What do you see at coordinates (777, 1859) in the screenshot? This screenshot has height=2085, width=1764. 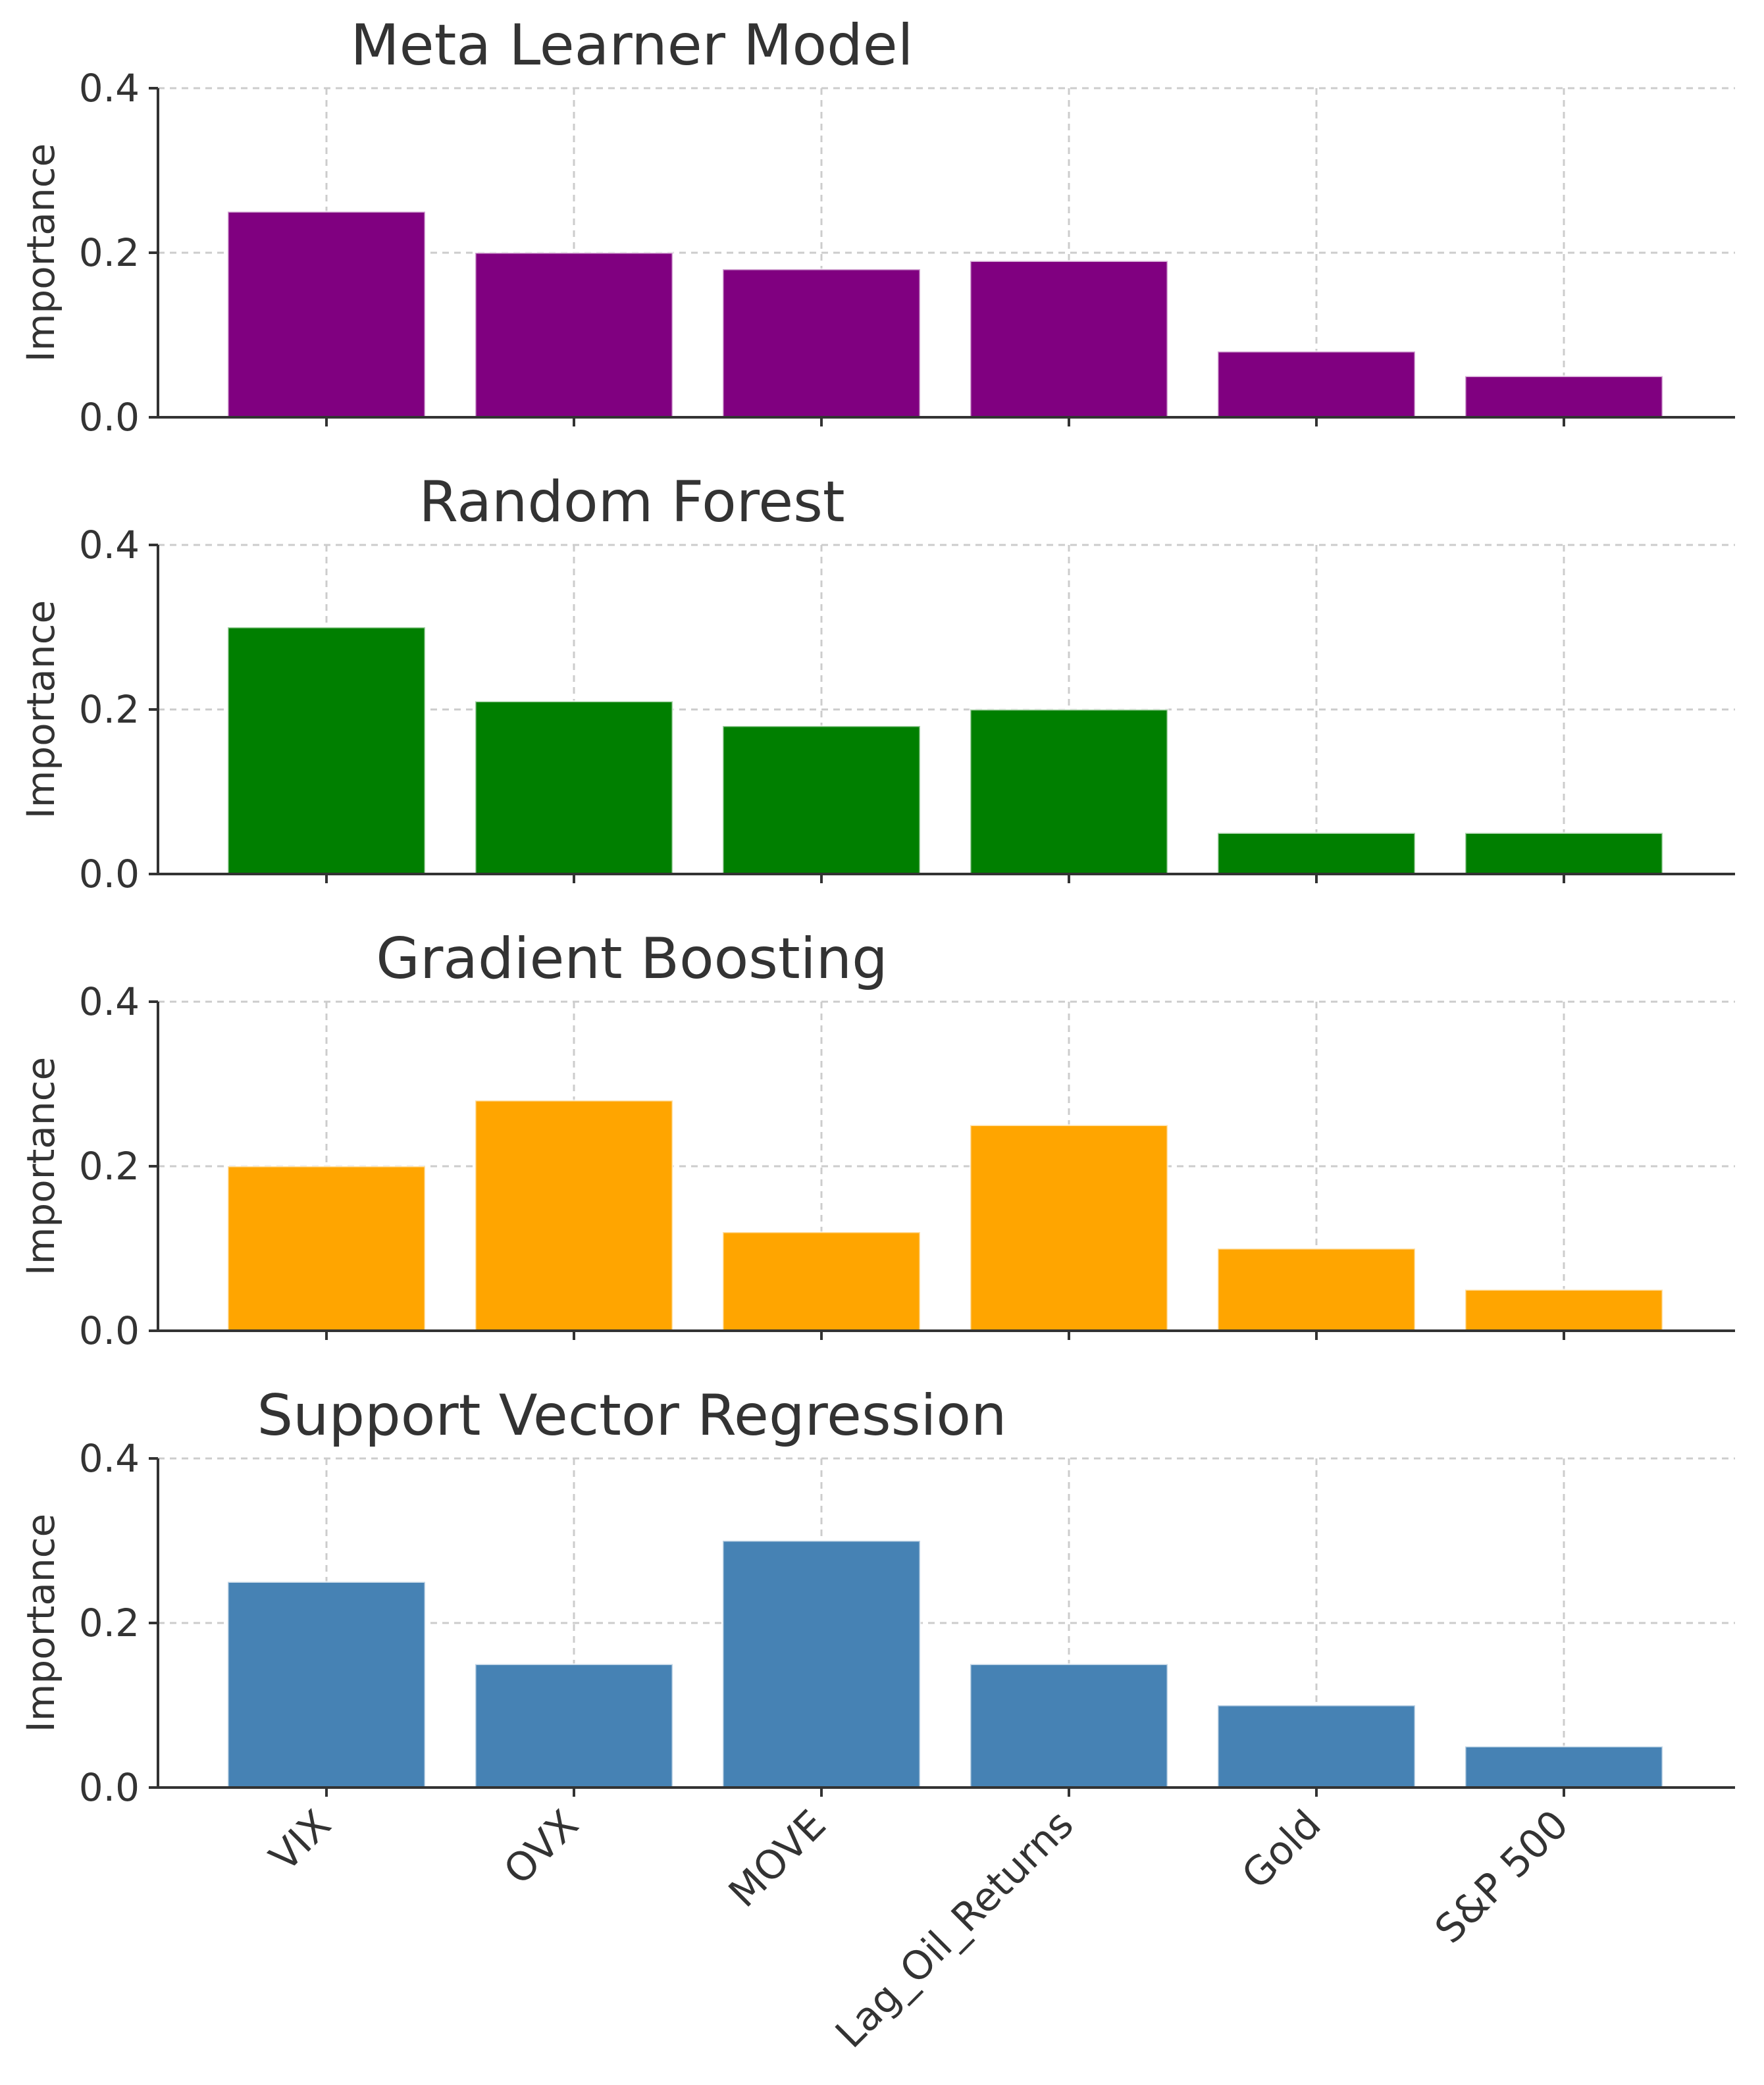 I see `x-tick-label: MOVE` at bounding box center [777, 1859].